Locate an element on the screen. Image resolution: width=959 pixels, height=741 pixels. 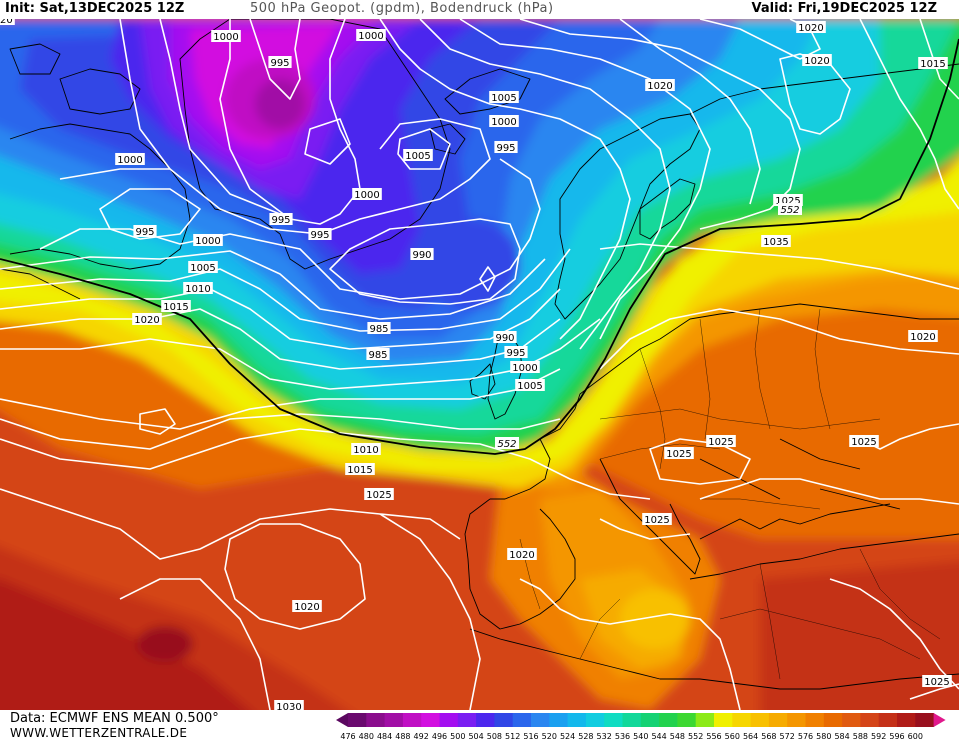
legend-tick-label: 492 is located at coordinates (421, 736).